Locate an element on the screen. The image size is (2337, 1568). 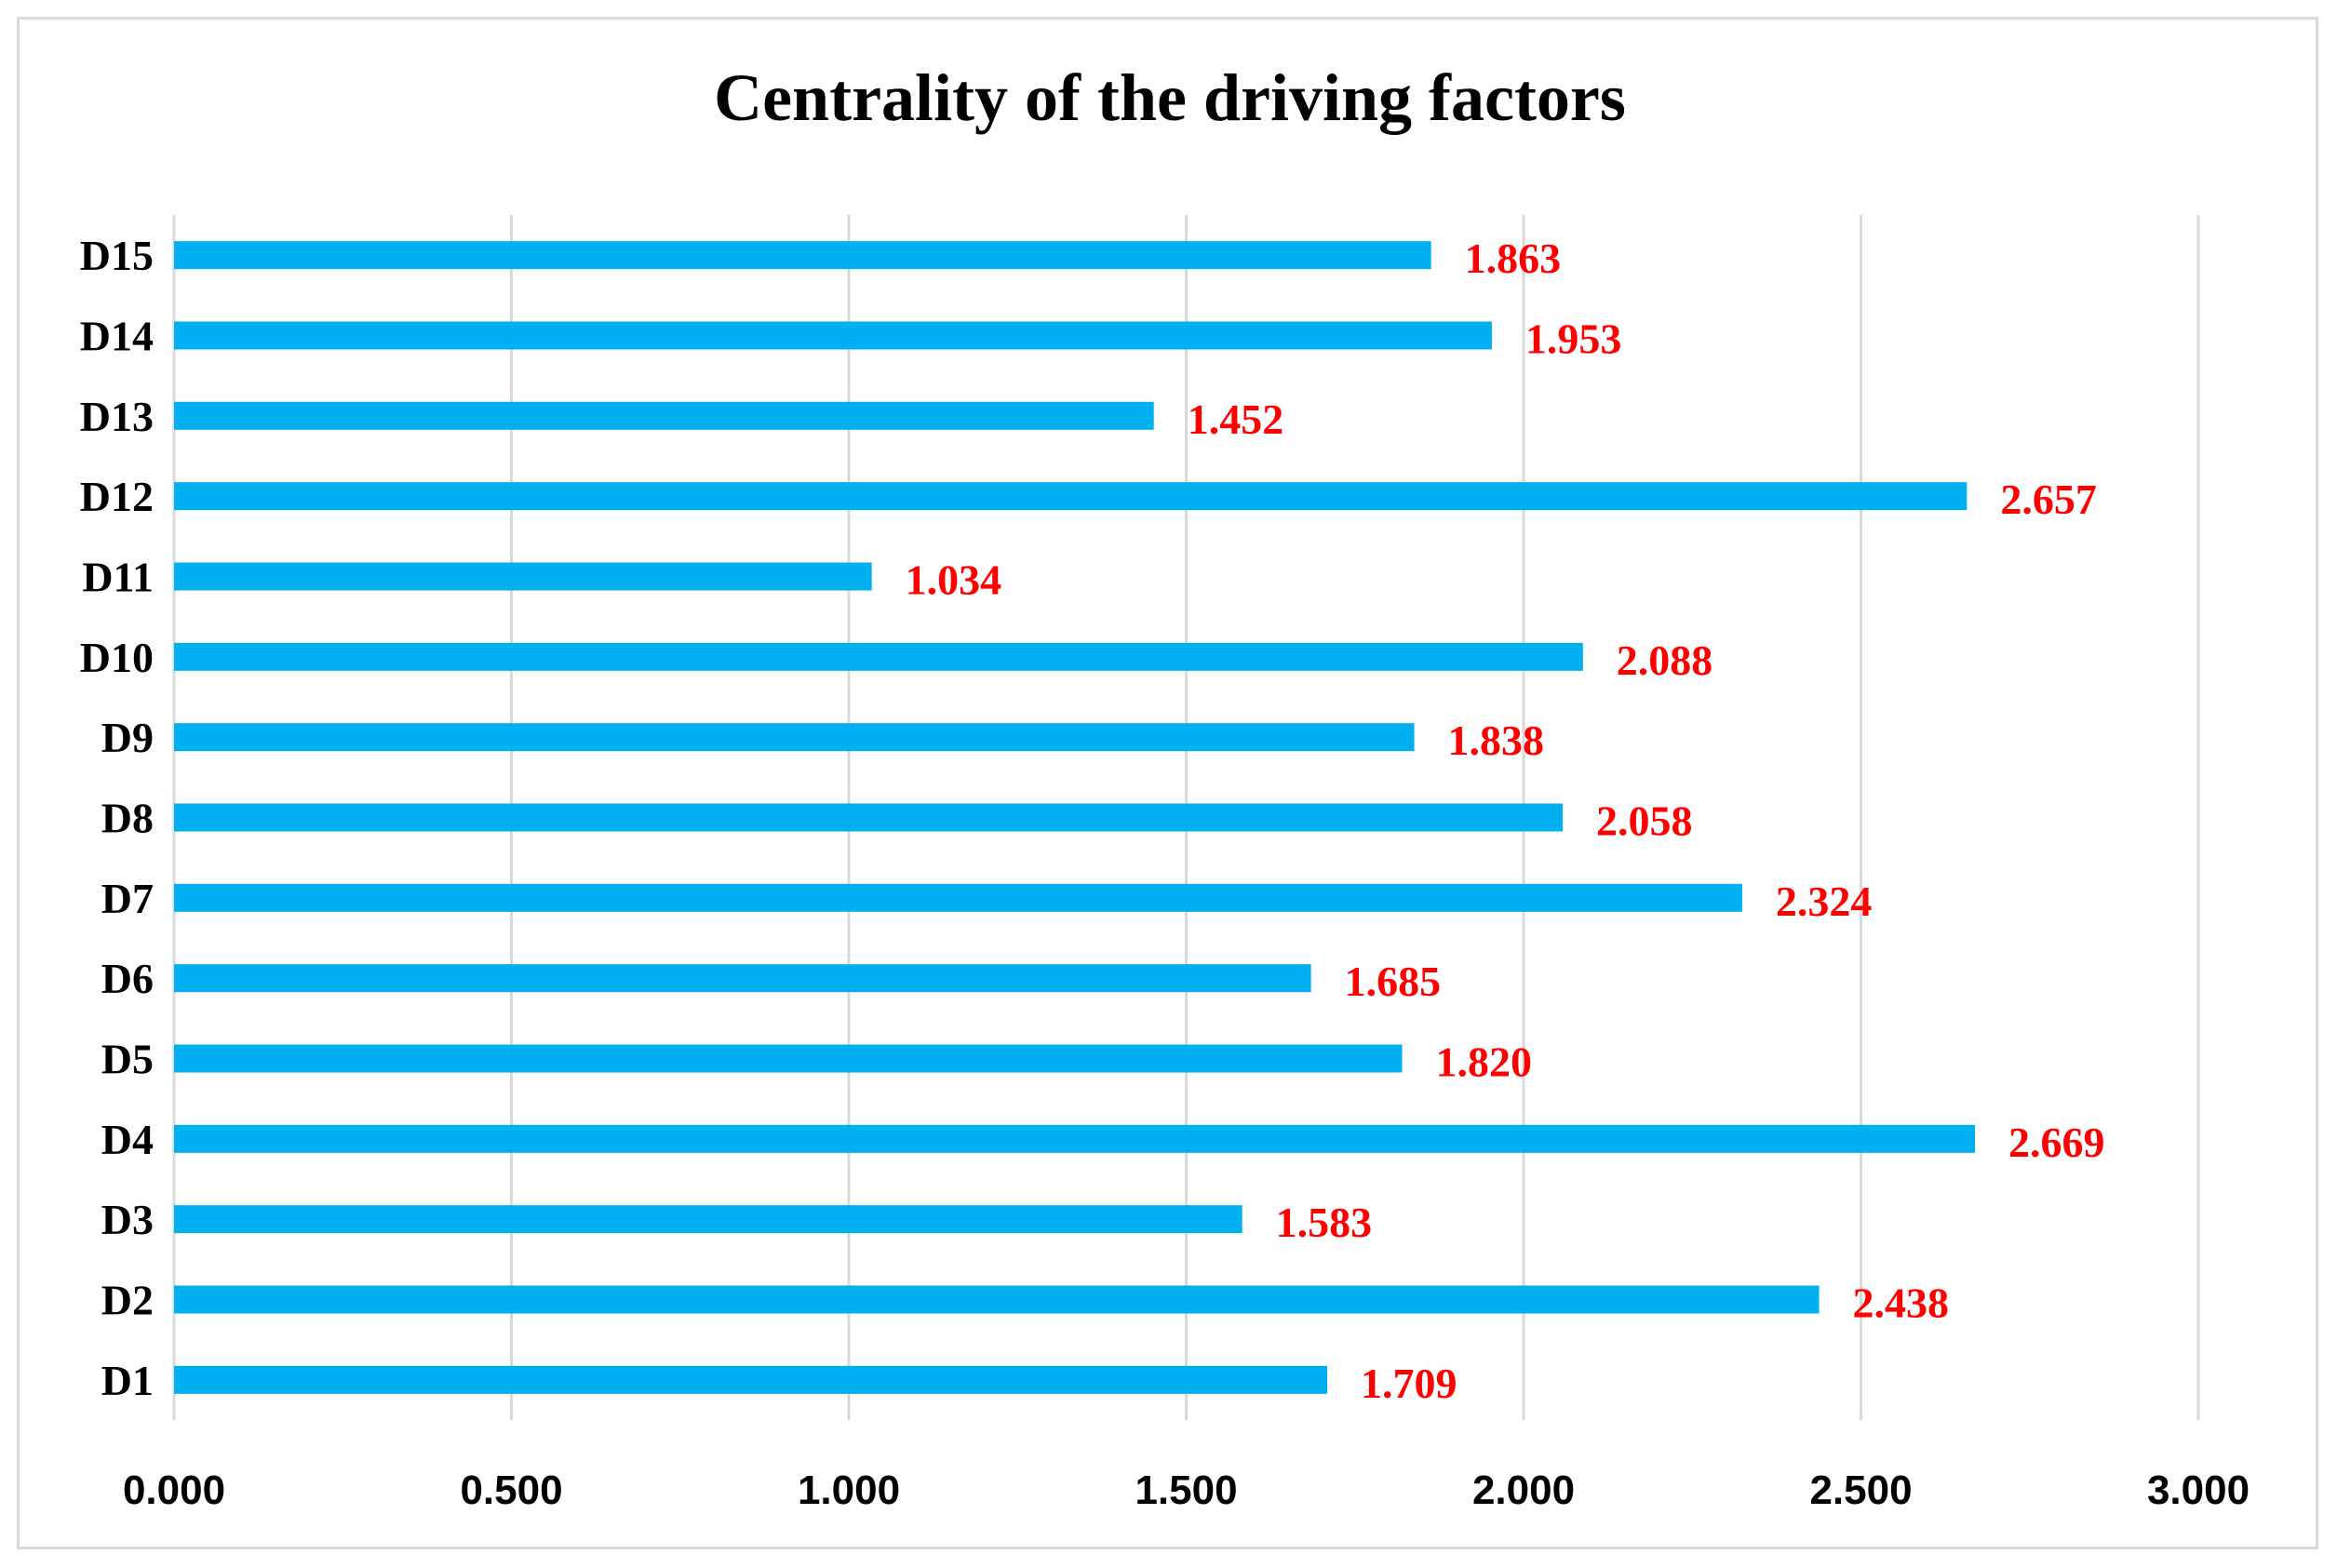
data-label: 2.657 is located at coordinates (2048, 499).